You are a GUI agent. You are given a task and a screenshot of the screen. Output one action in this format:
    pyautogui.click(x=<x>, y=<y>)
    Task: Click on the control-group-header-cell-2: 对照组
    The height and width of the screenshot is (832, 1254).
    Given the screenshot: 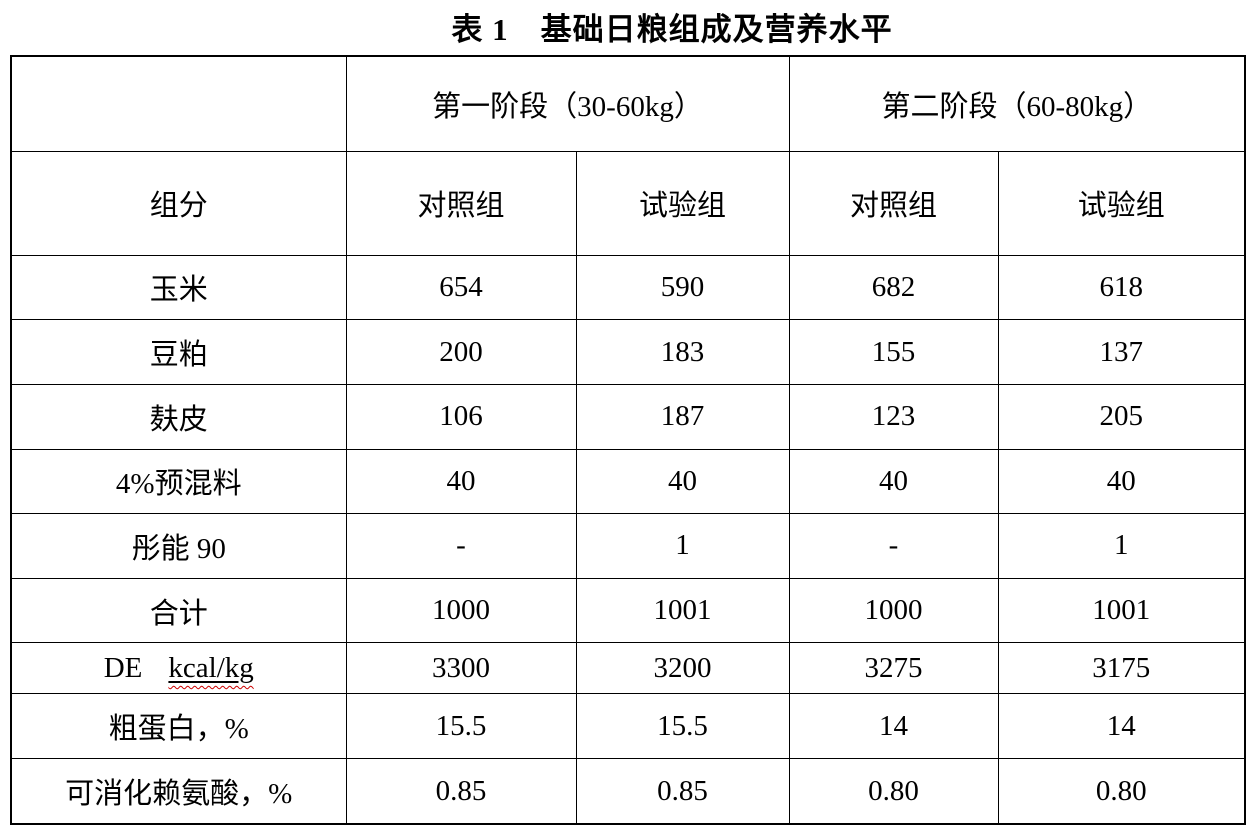 What is the action you would take?
    pyautogui.click(x=893, y=203)
    